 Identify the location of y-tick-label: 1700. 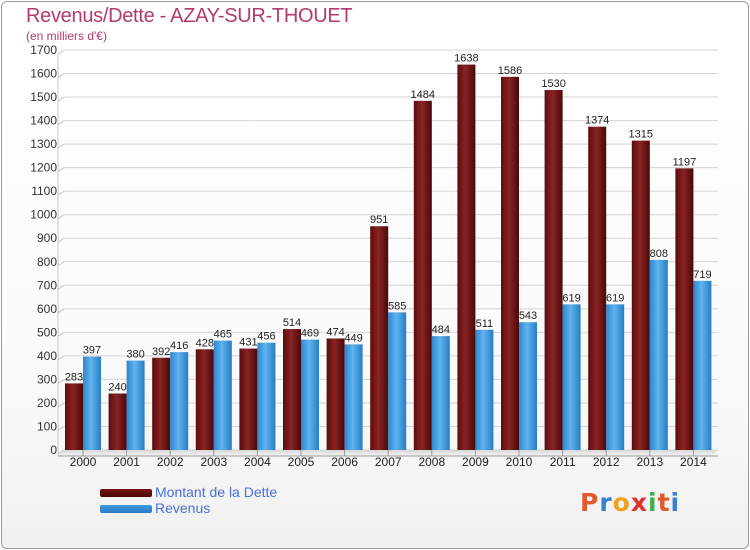
(43, 50).